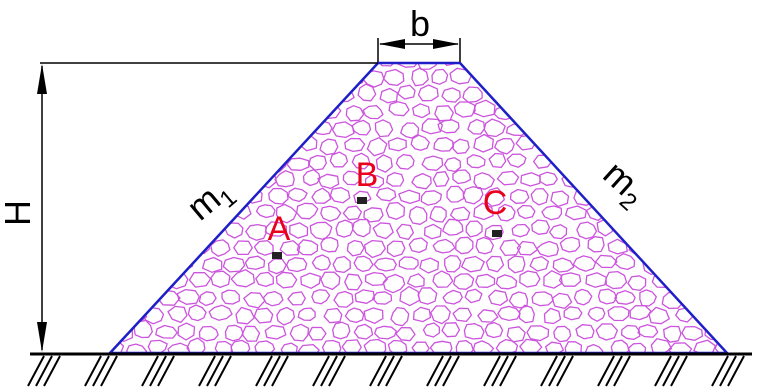 The image size is (766, 388). Describe the element at coordinates (367, 175) in the screenshot. I see `point-b-label: B` at that location.